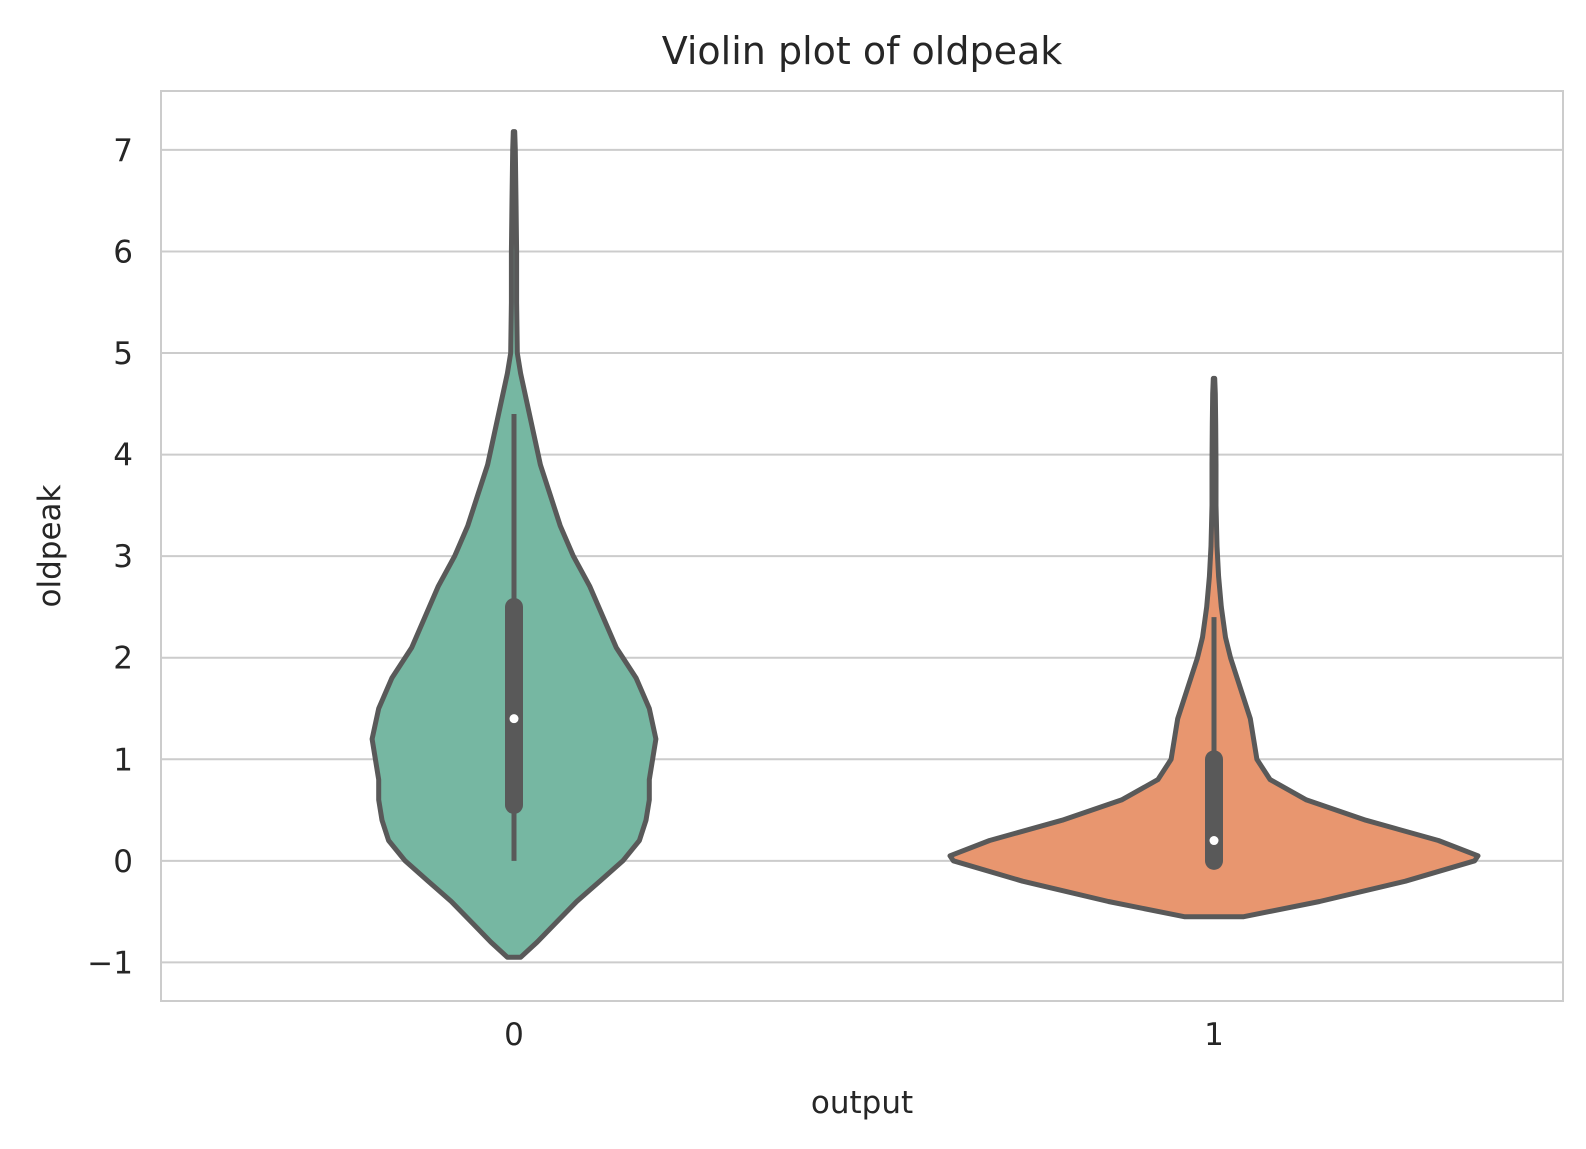 Image resolution: width=1586 pixels, height=1149 pixels. I want to click on x-tick-label: 1, so click(1214, 1035).